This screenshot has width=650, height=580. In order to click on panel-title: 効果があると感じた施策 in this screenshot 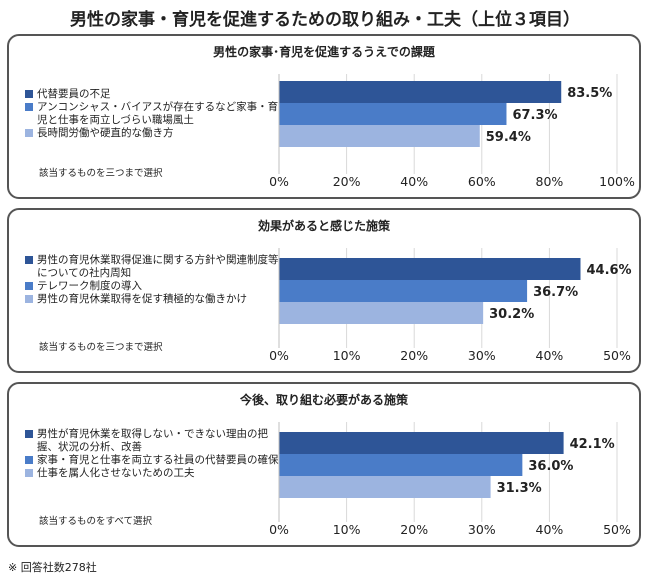, I will do `click(323, 226)`.